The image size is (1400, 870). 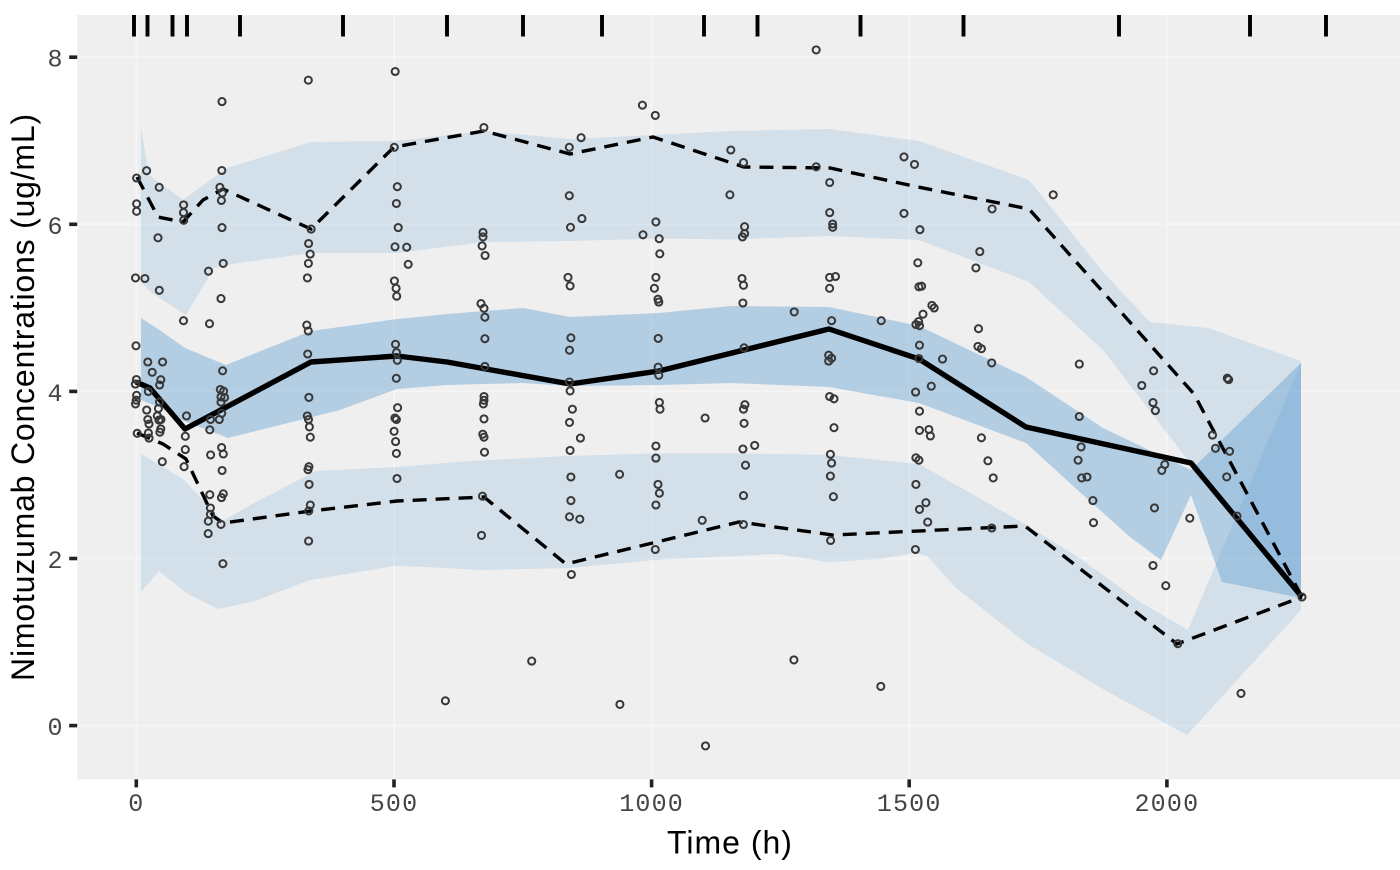 What do you see at coordinates (394, 804) in the screenshot?
I see `svg-text: 500` at bounding box center [394, 804].